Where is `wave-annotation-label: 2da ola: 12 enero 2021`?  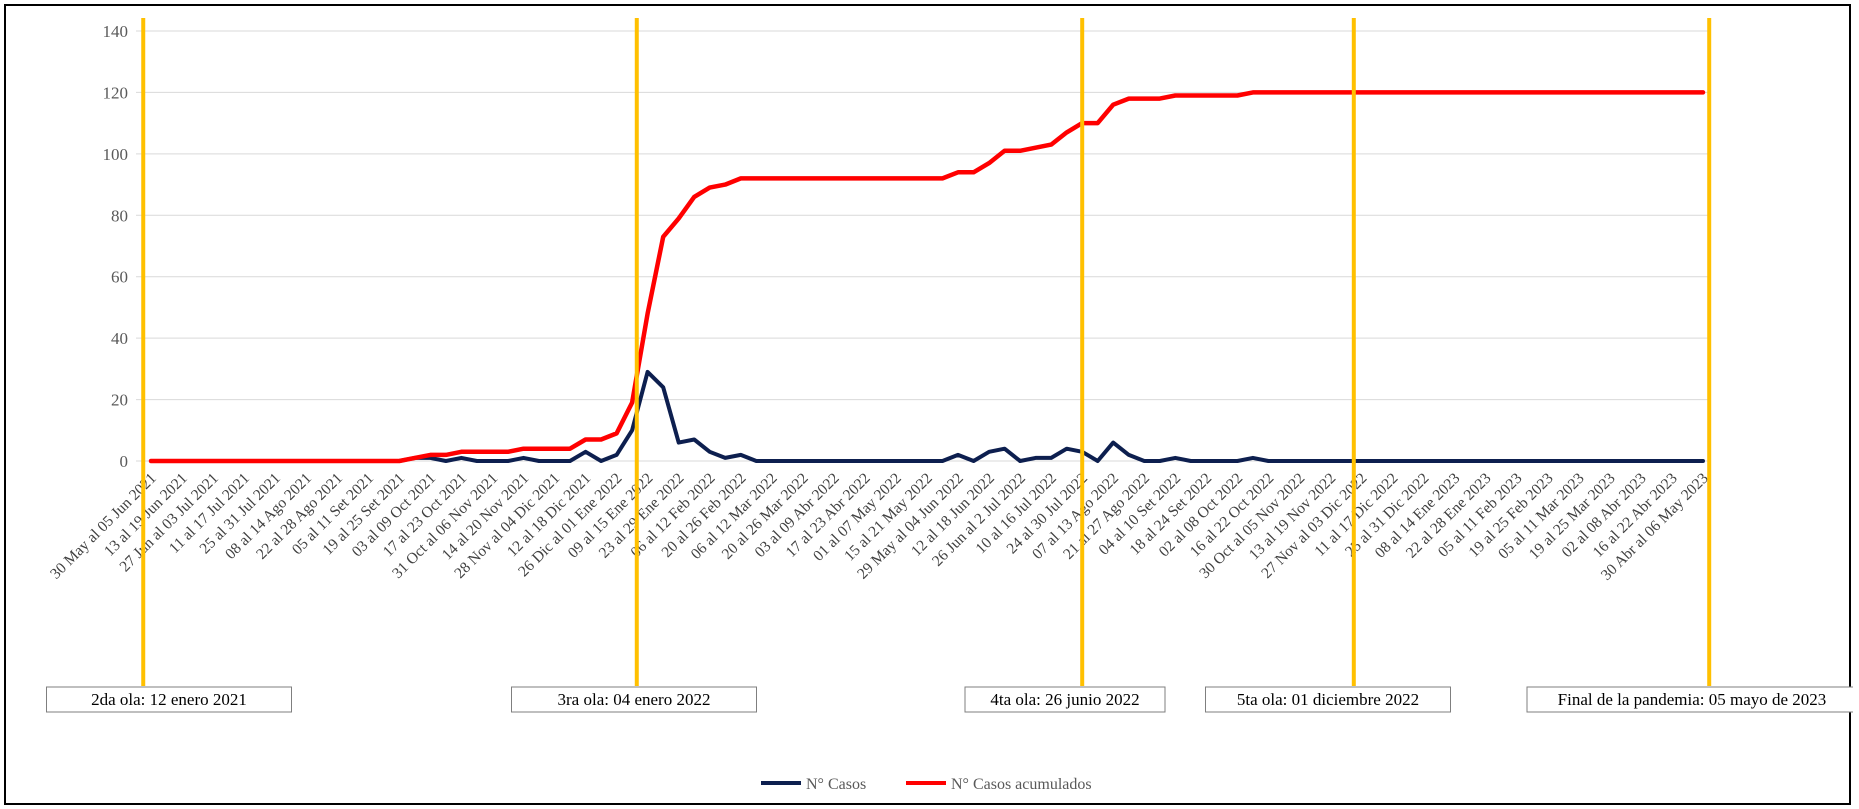
wave-annotation-label: 2da ola: 12 enero 2021 is located at coordinates (169, 699).